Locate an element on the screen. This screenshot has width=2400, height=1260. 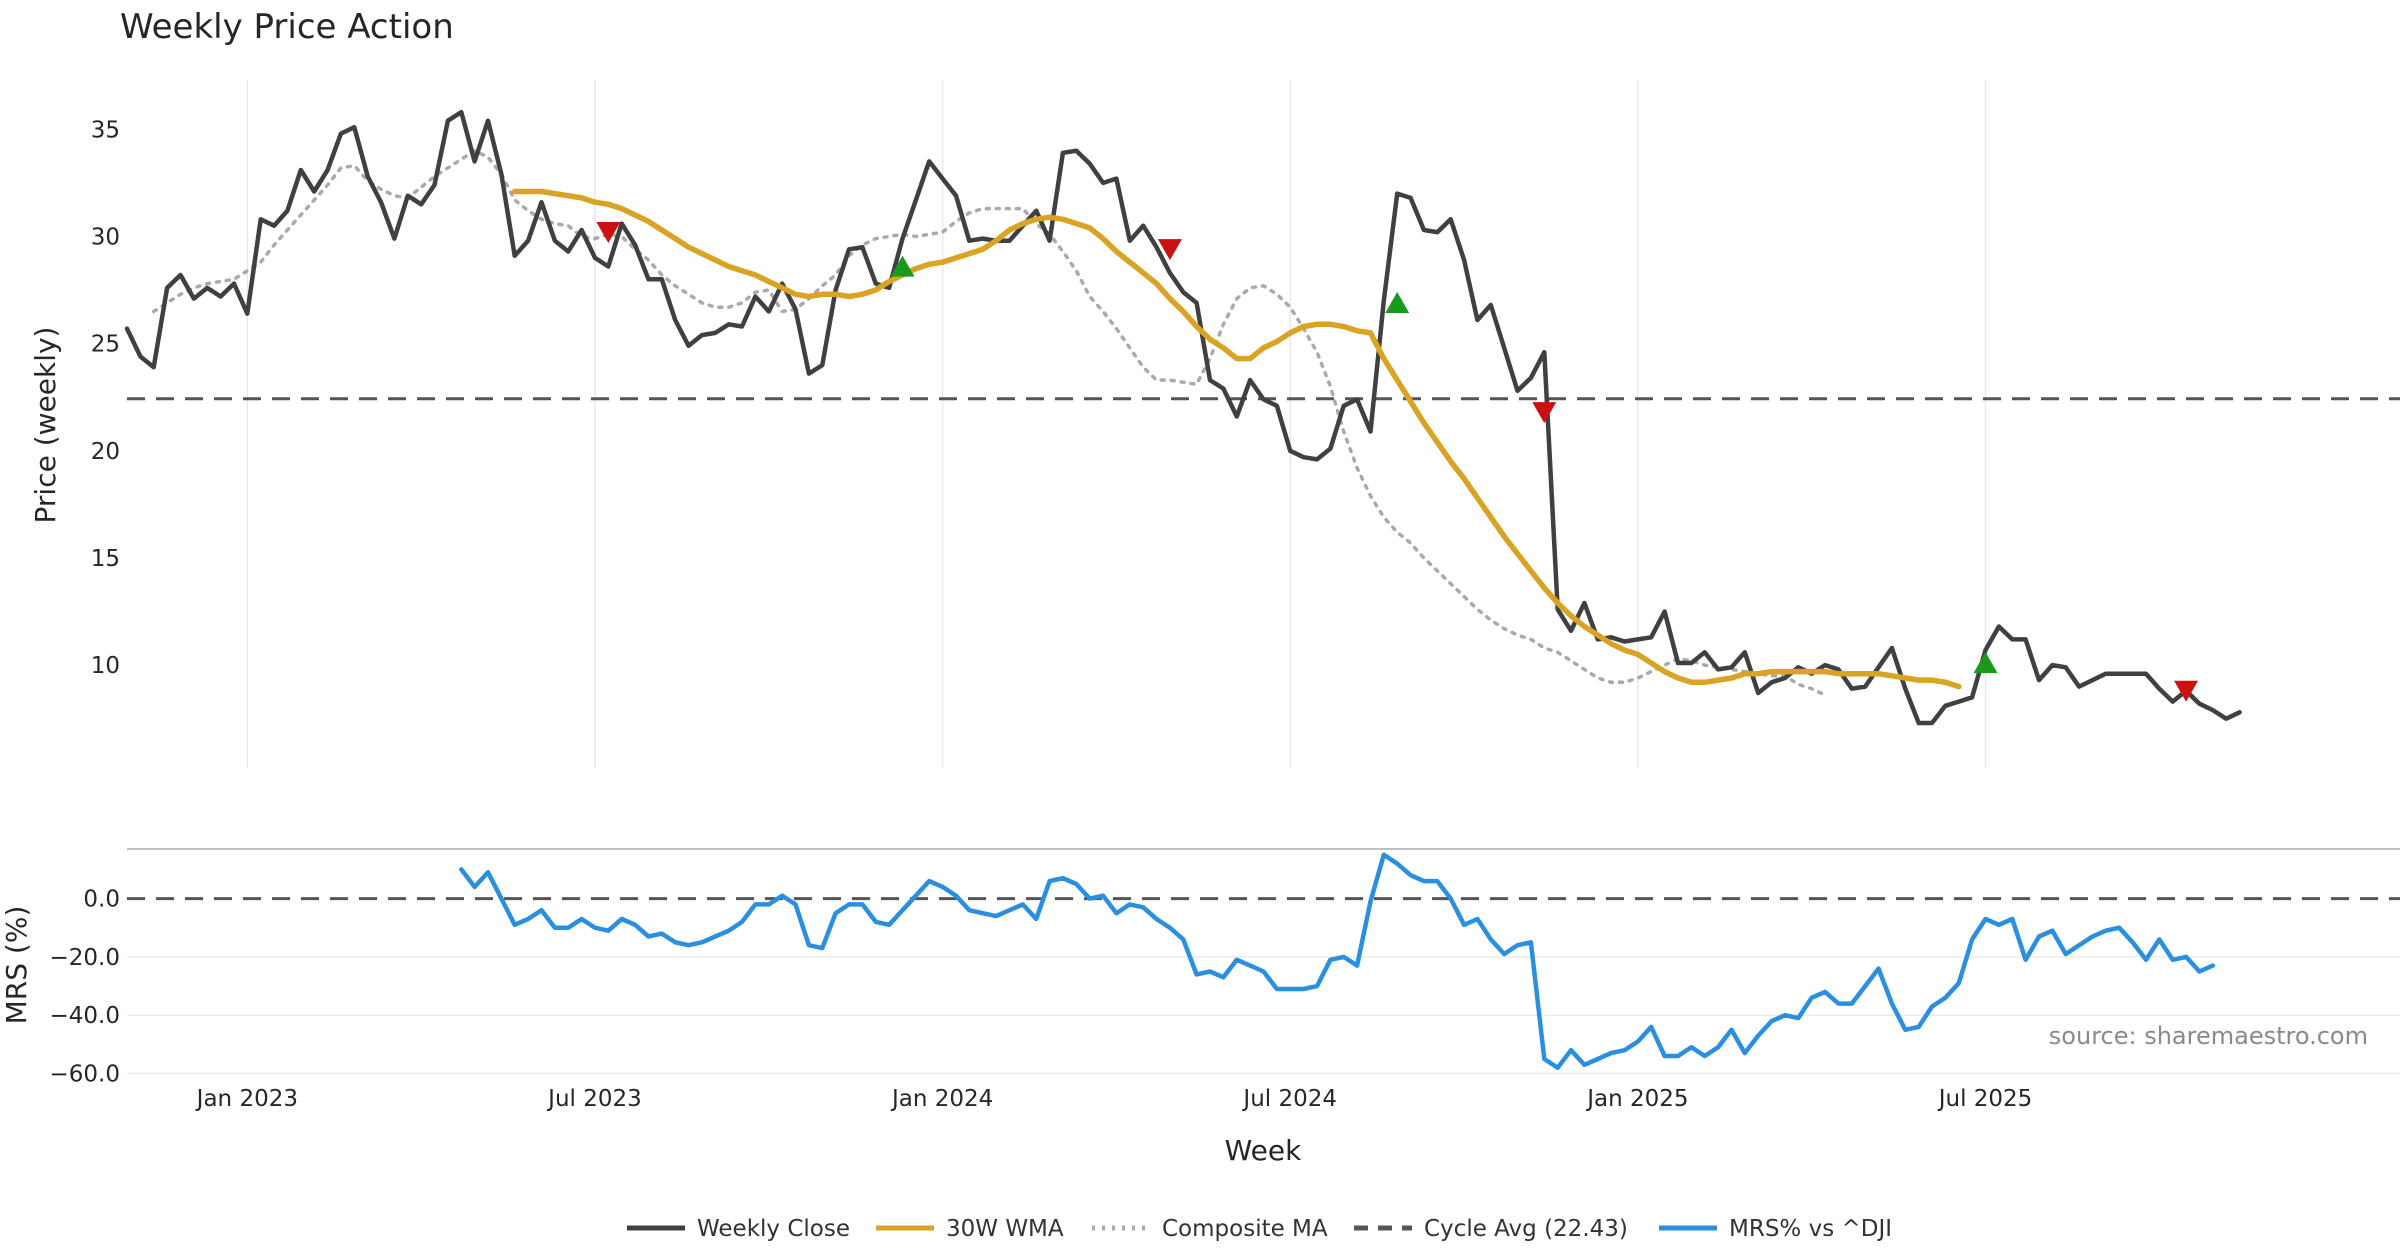
legend-label: Weekly Close is located at coordinates (773, 1229).